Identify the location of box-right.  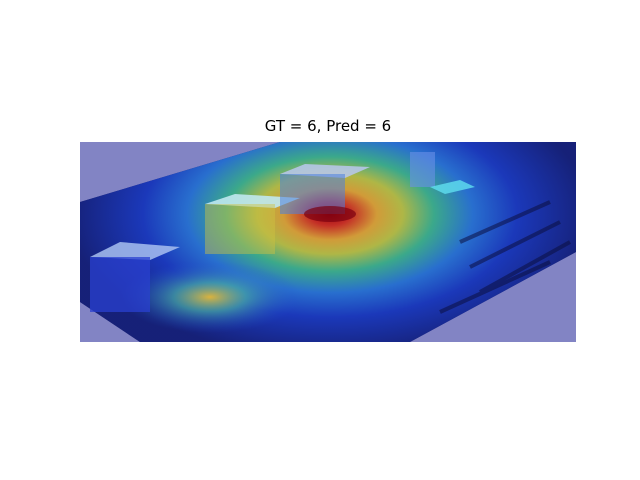
(442, 173).